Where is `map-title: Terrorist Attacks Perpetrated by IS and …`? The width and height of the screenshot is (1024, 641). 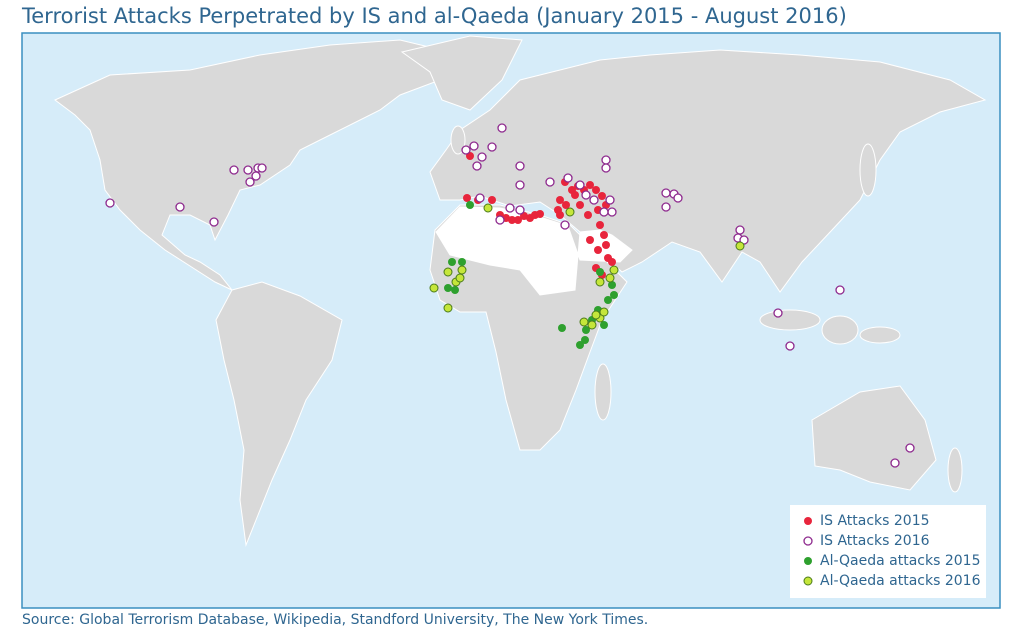
map-title: Terrorist Attacks Perpetrated by IS and … is located at coordinates (434, 16).